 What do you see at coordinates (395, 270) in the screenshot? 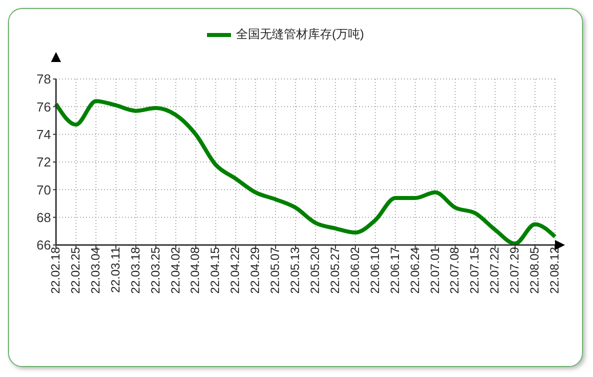
I see `x-tick-label: 22.06.17` at bounding box center [395, 270].